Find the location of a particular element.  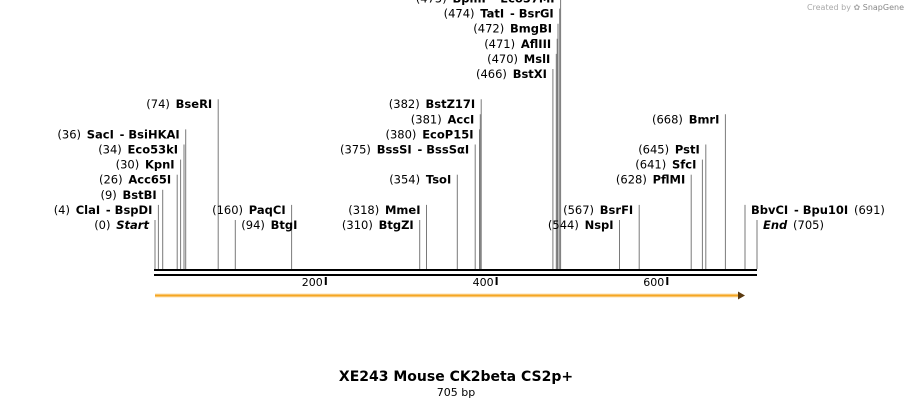

enzyme-name: BpmI is located at coordinates (466, 3).